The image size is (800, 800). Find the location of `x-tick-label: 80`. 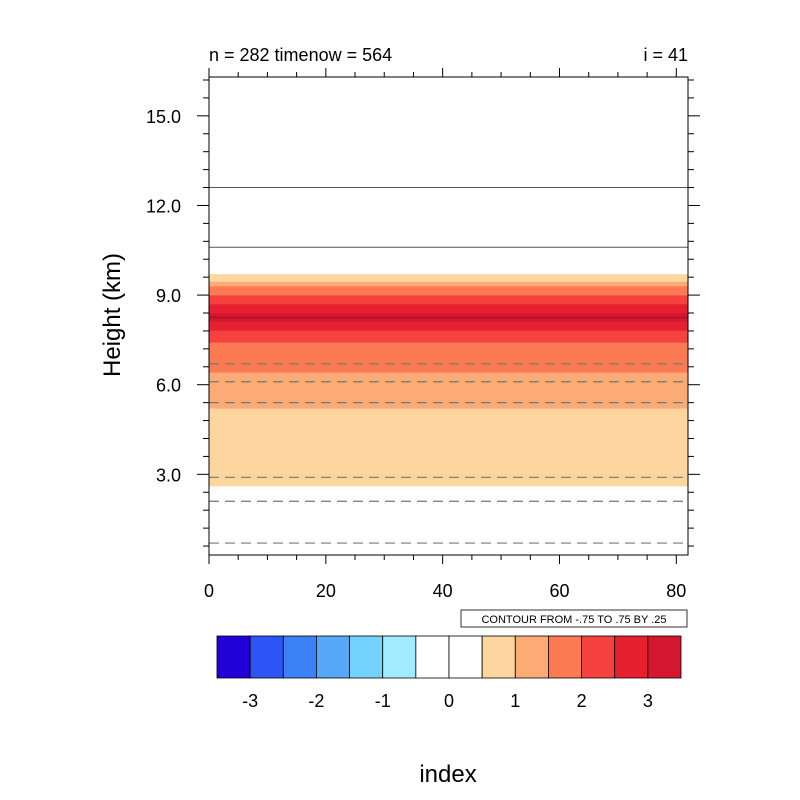

x-tick-label: 80 is located at coordinates (676, 591).